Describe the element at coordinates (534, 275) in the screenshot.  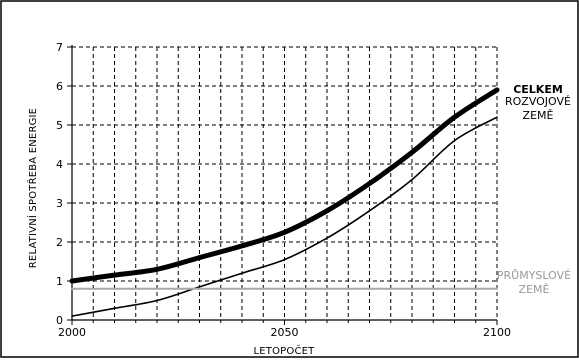
I see `label-industrial: PRŮMYSLOVÉ` at that location.